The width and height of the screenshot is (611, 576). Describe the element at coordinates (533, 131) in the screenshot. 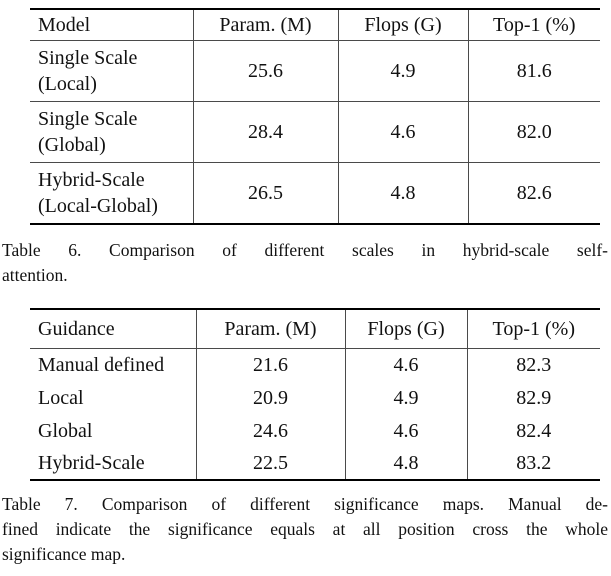

I see `top1-cell: 82.0` at that location.